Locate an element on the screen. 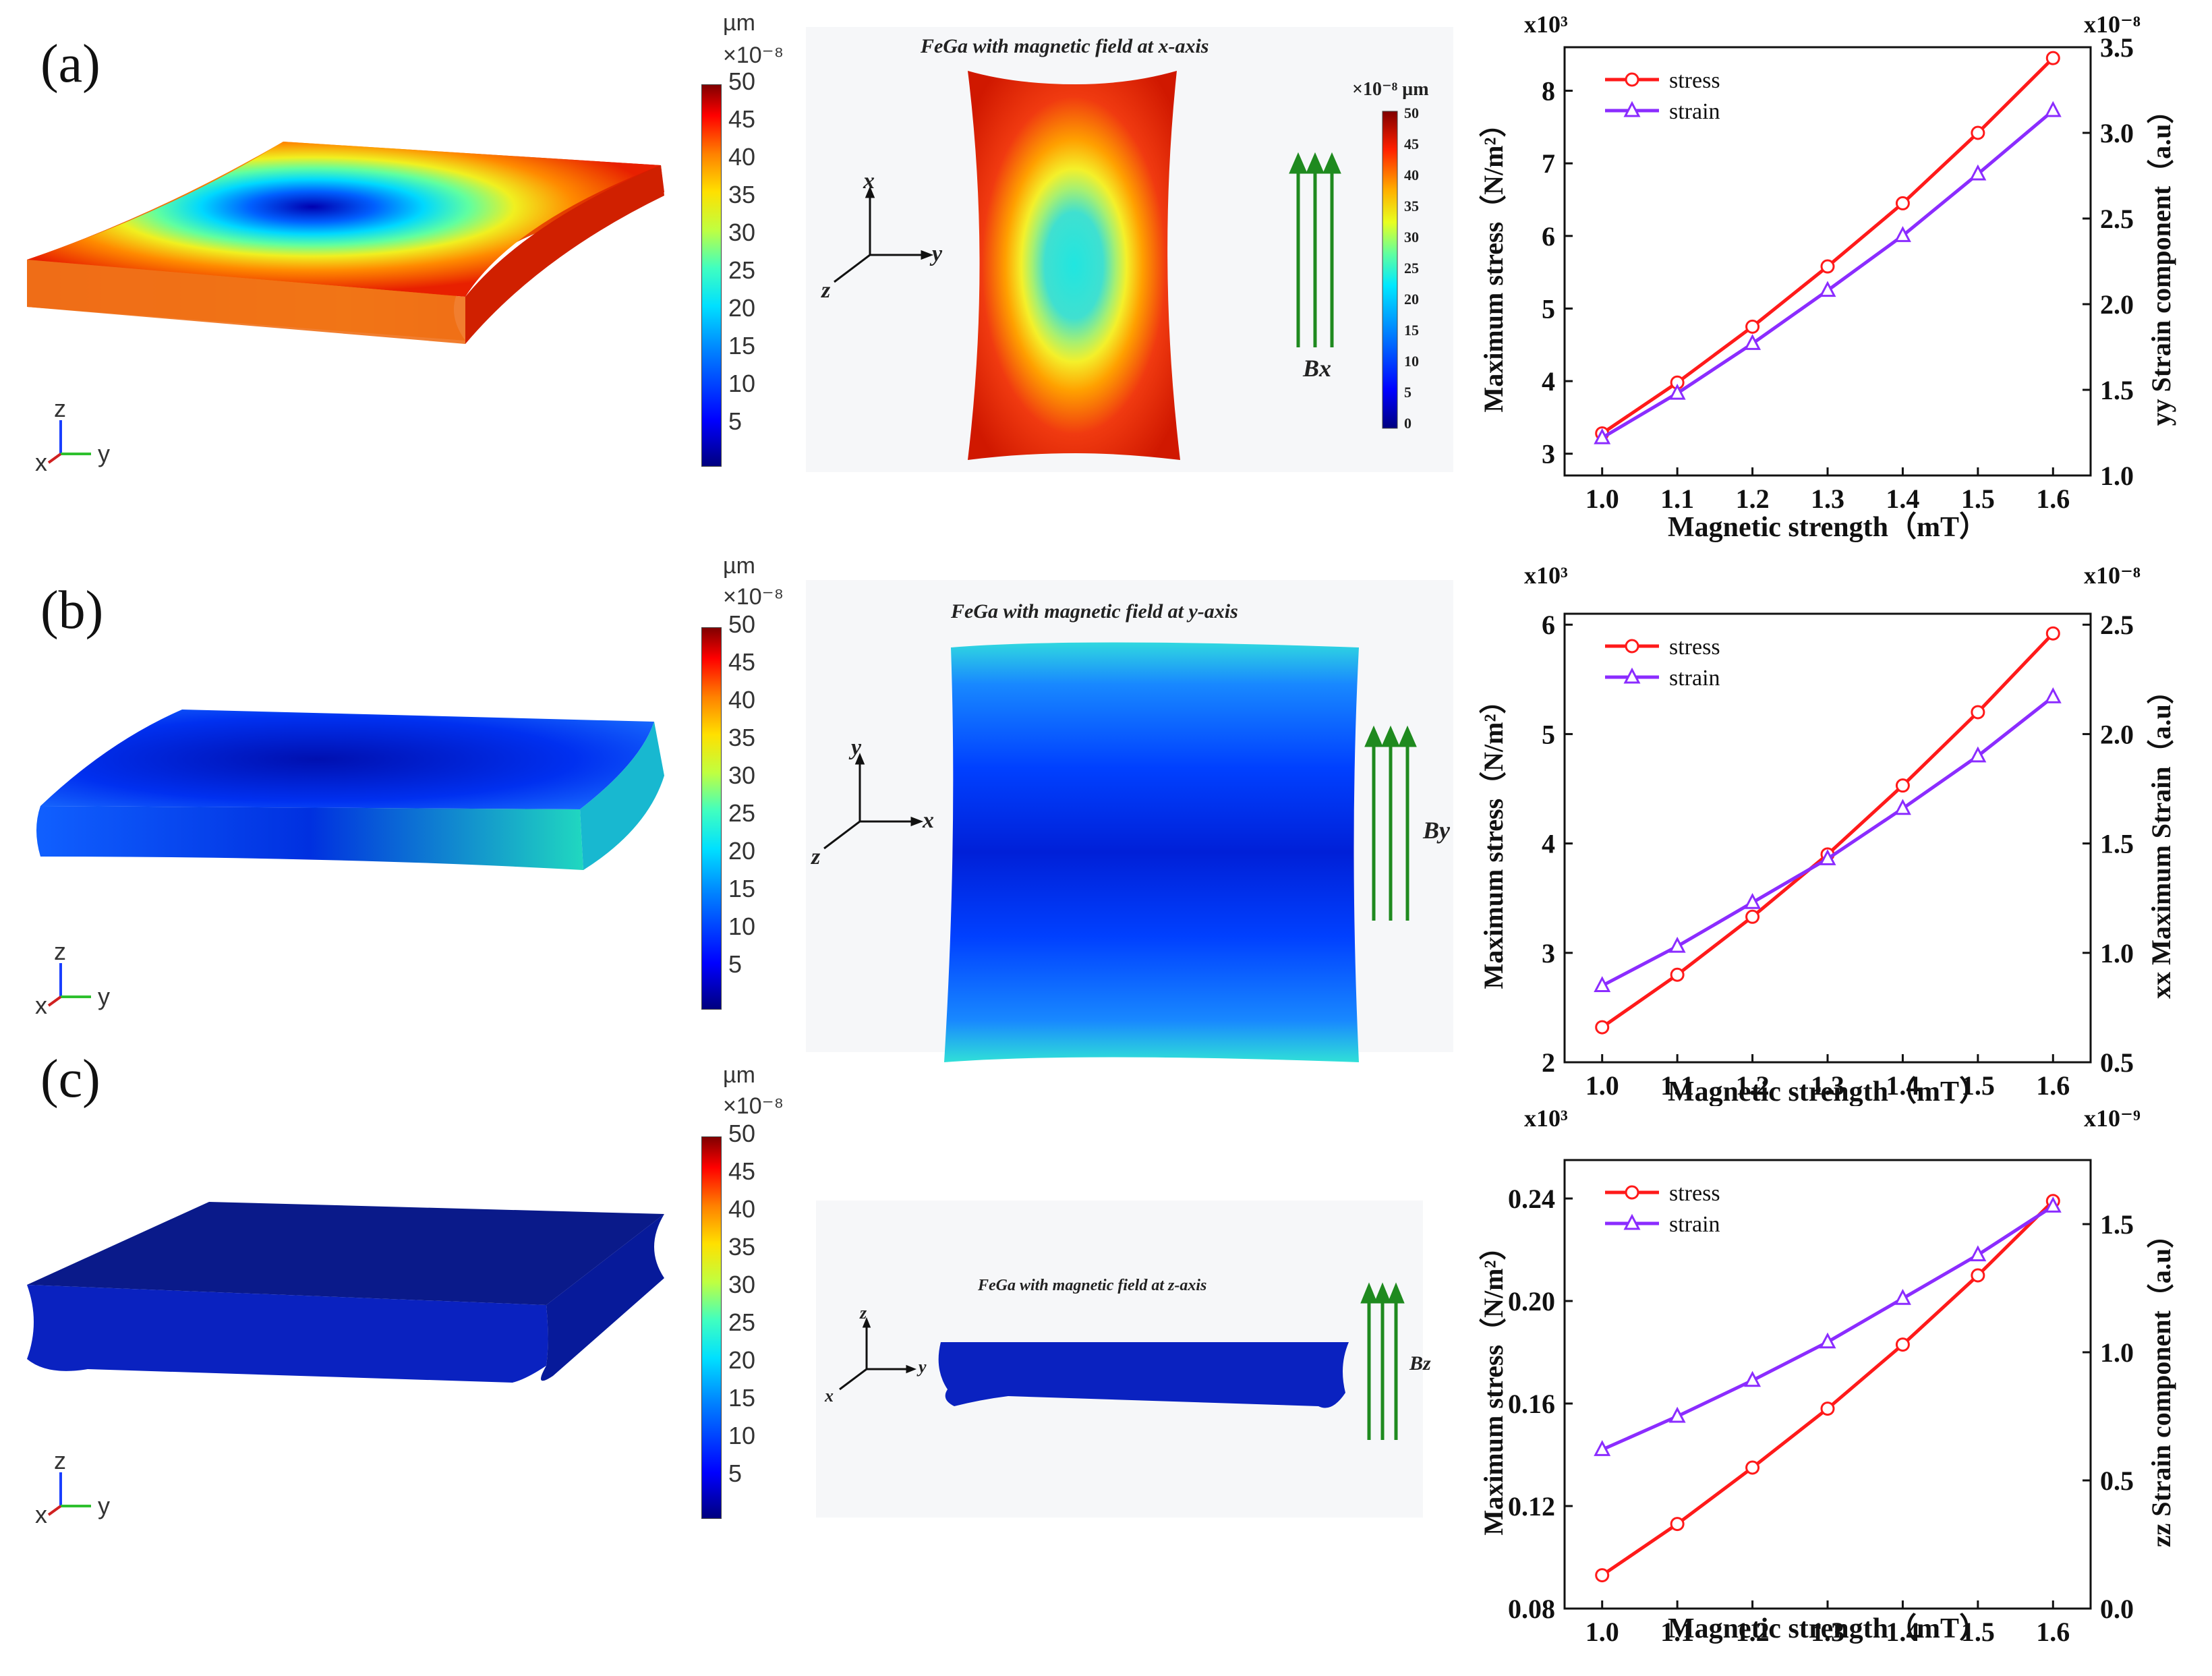 The width and height of the screenshot is (2212, 1676). y-right-axis-label: xx Maximum Strain（a.u） is located at coordinates (2161, 838).